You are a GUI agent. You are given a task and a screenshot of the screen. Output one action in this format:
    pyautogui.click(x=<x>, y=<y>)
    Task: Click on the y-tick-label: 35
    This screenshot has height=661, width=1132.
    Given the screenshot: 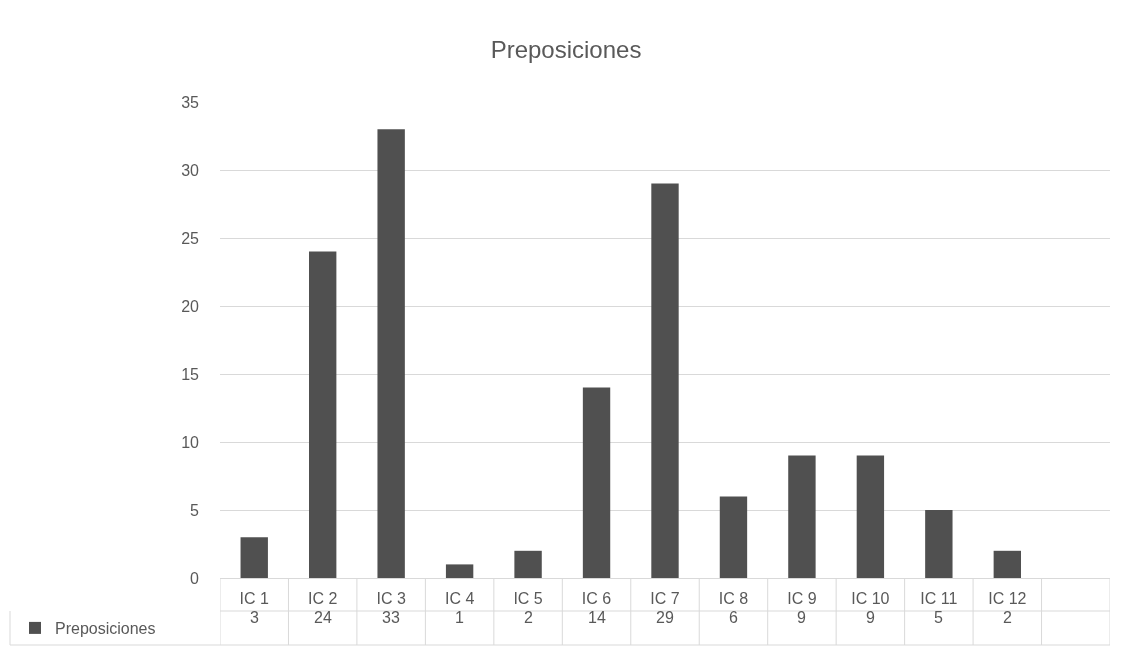 What is the action you would take?
    pyautogui.click(x=190, y=102)
    